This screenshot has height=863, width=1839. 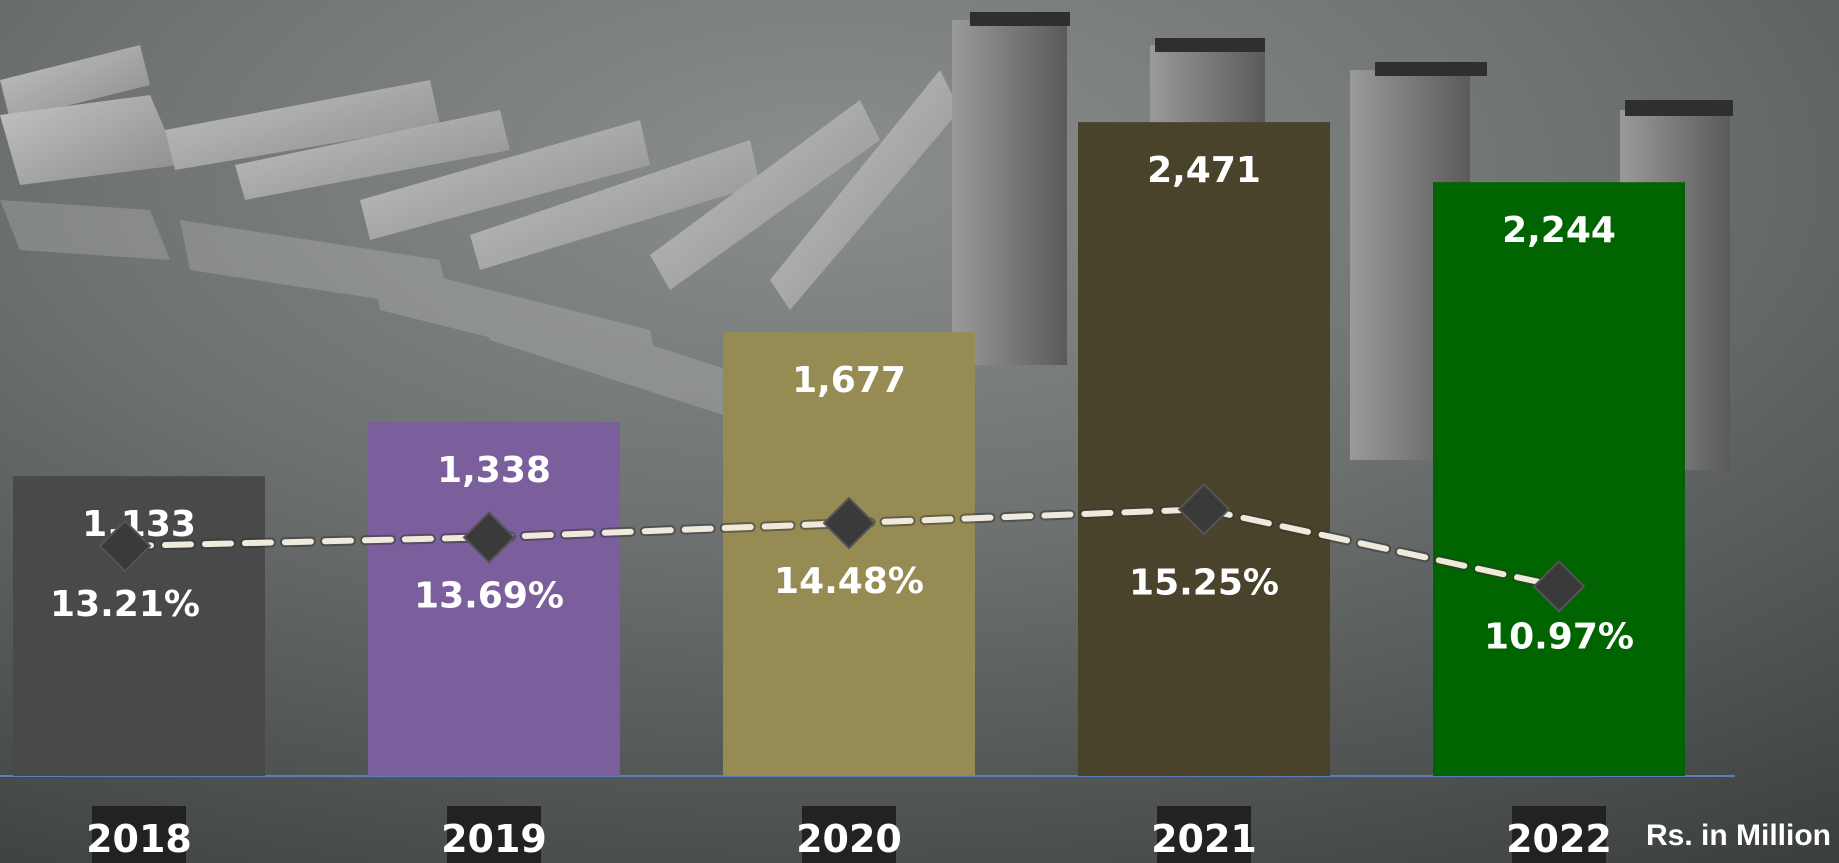 What do you see at coordinates (494, 839) in the screenshot?
I see `x-tick-label-2019: 2019` at bounding box center [494, 839].